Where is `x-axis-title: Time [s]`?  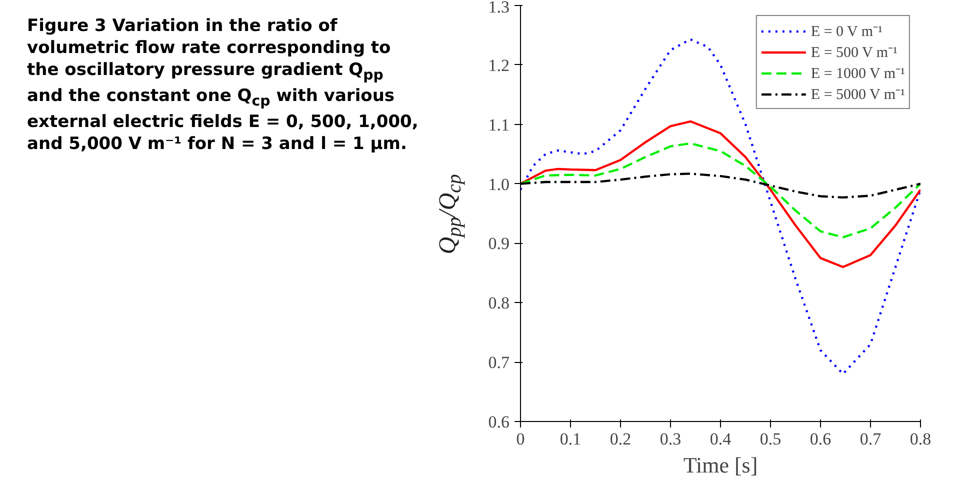
x-axis-title: Time [s] is located at coordinates (720, 465).